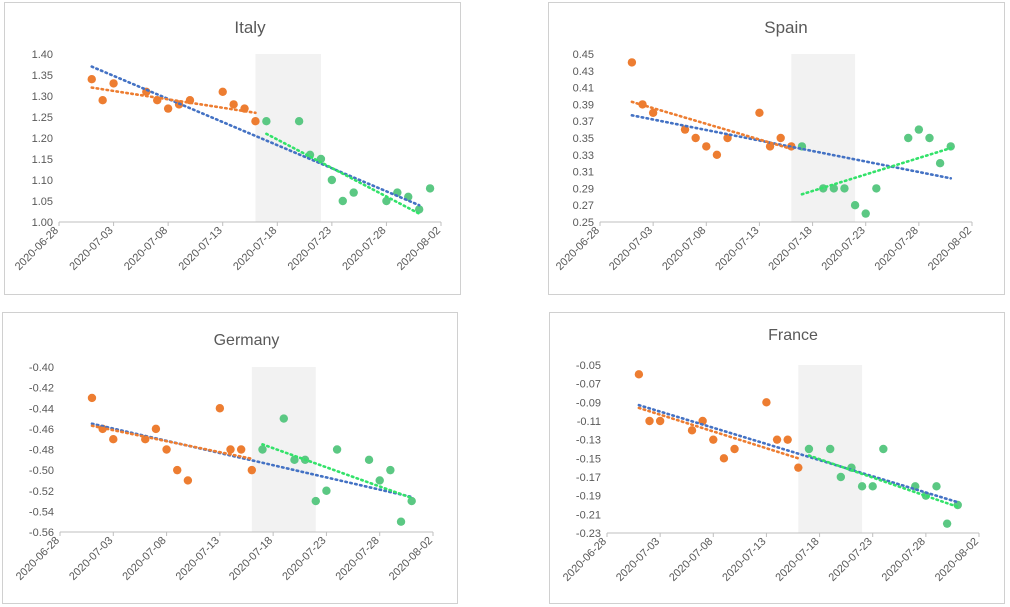 This screenshot has width=1010, height=607. What do you see at coordinates (578, 249) in the screenshot?
I see `x-tick-label: 2020-06-28` at bounding box center [578, 249].